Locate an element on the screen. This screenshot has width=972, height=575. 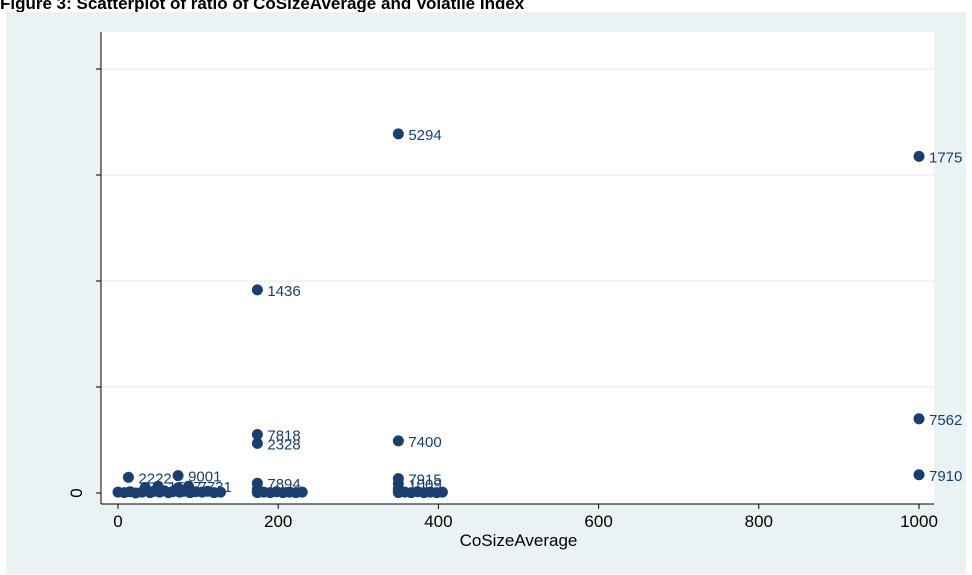
x-axis-label: CoSizeAverage is located at coordinates (519, 540).